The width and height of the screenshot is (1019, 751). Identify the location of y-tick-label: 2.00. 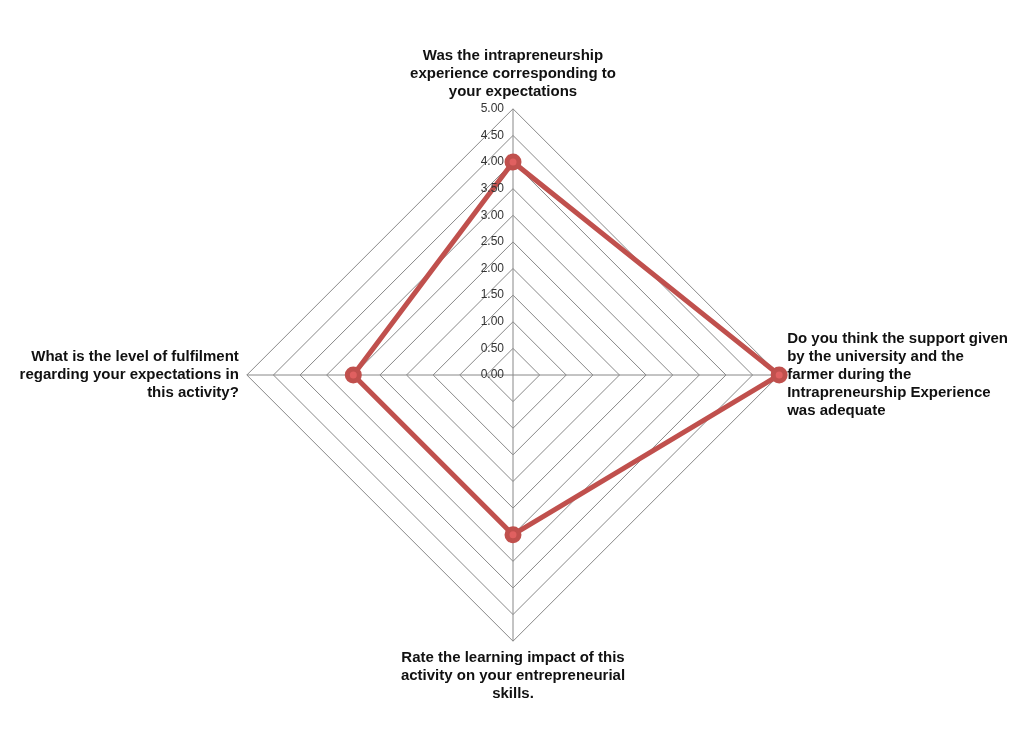
(492, 267).